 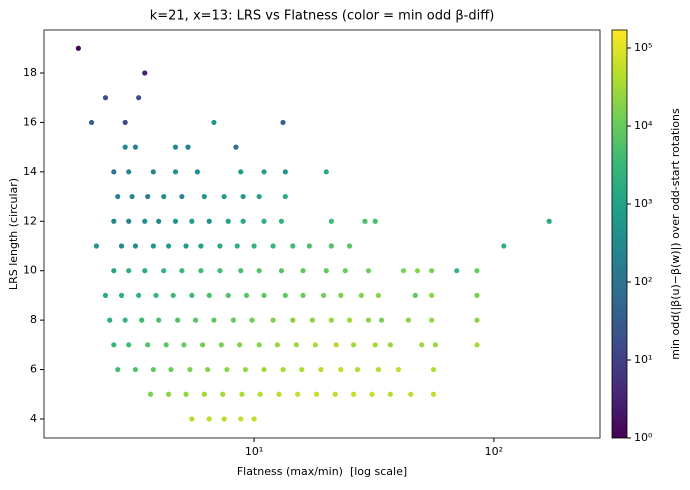 I want to click on x-tick-label: 10², so click(x=494, y=451).